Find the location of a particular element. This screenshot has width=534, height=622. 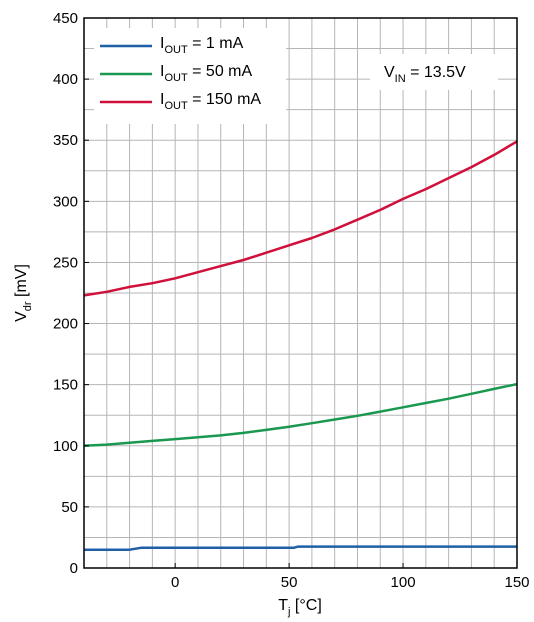

y-tick-label: 100 is located at coordinates (65, 446).